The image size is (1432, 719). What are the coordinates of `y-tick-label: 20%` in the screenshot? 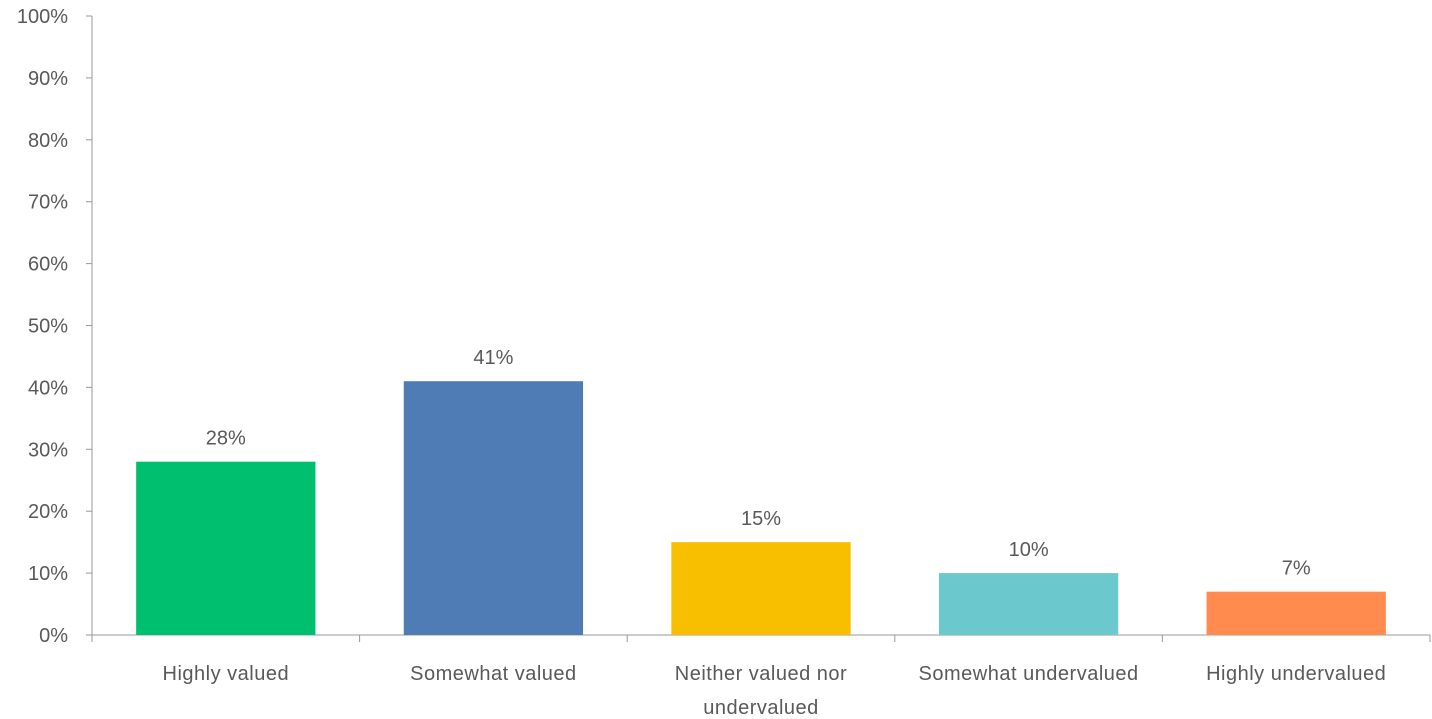 It's located at (48, 512).